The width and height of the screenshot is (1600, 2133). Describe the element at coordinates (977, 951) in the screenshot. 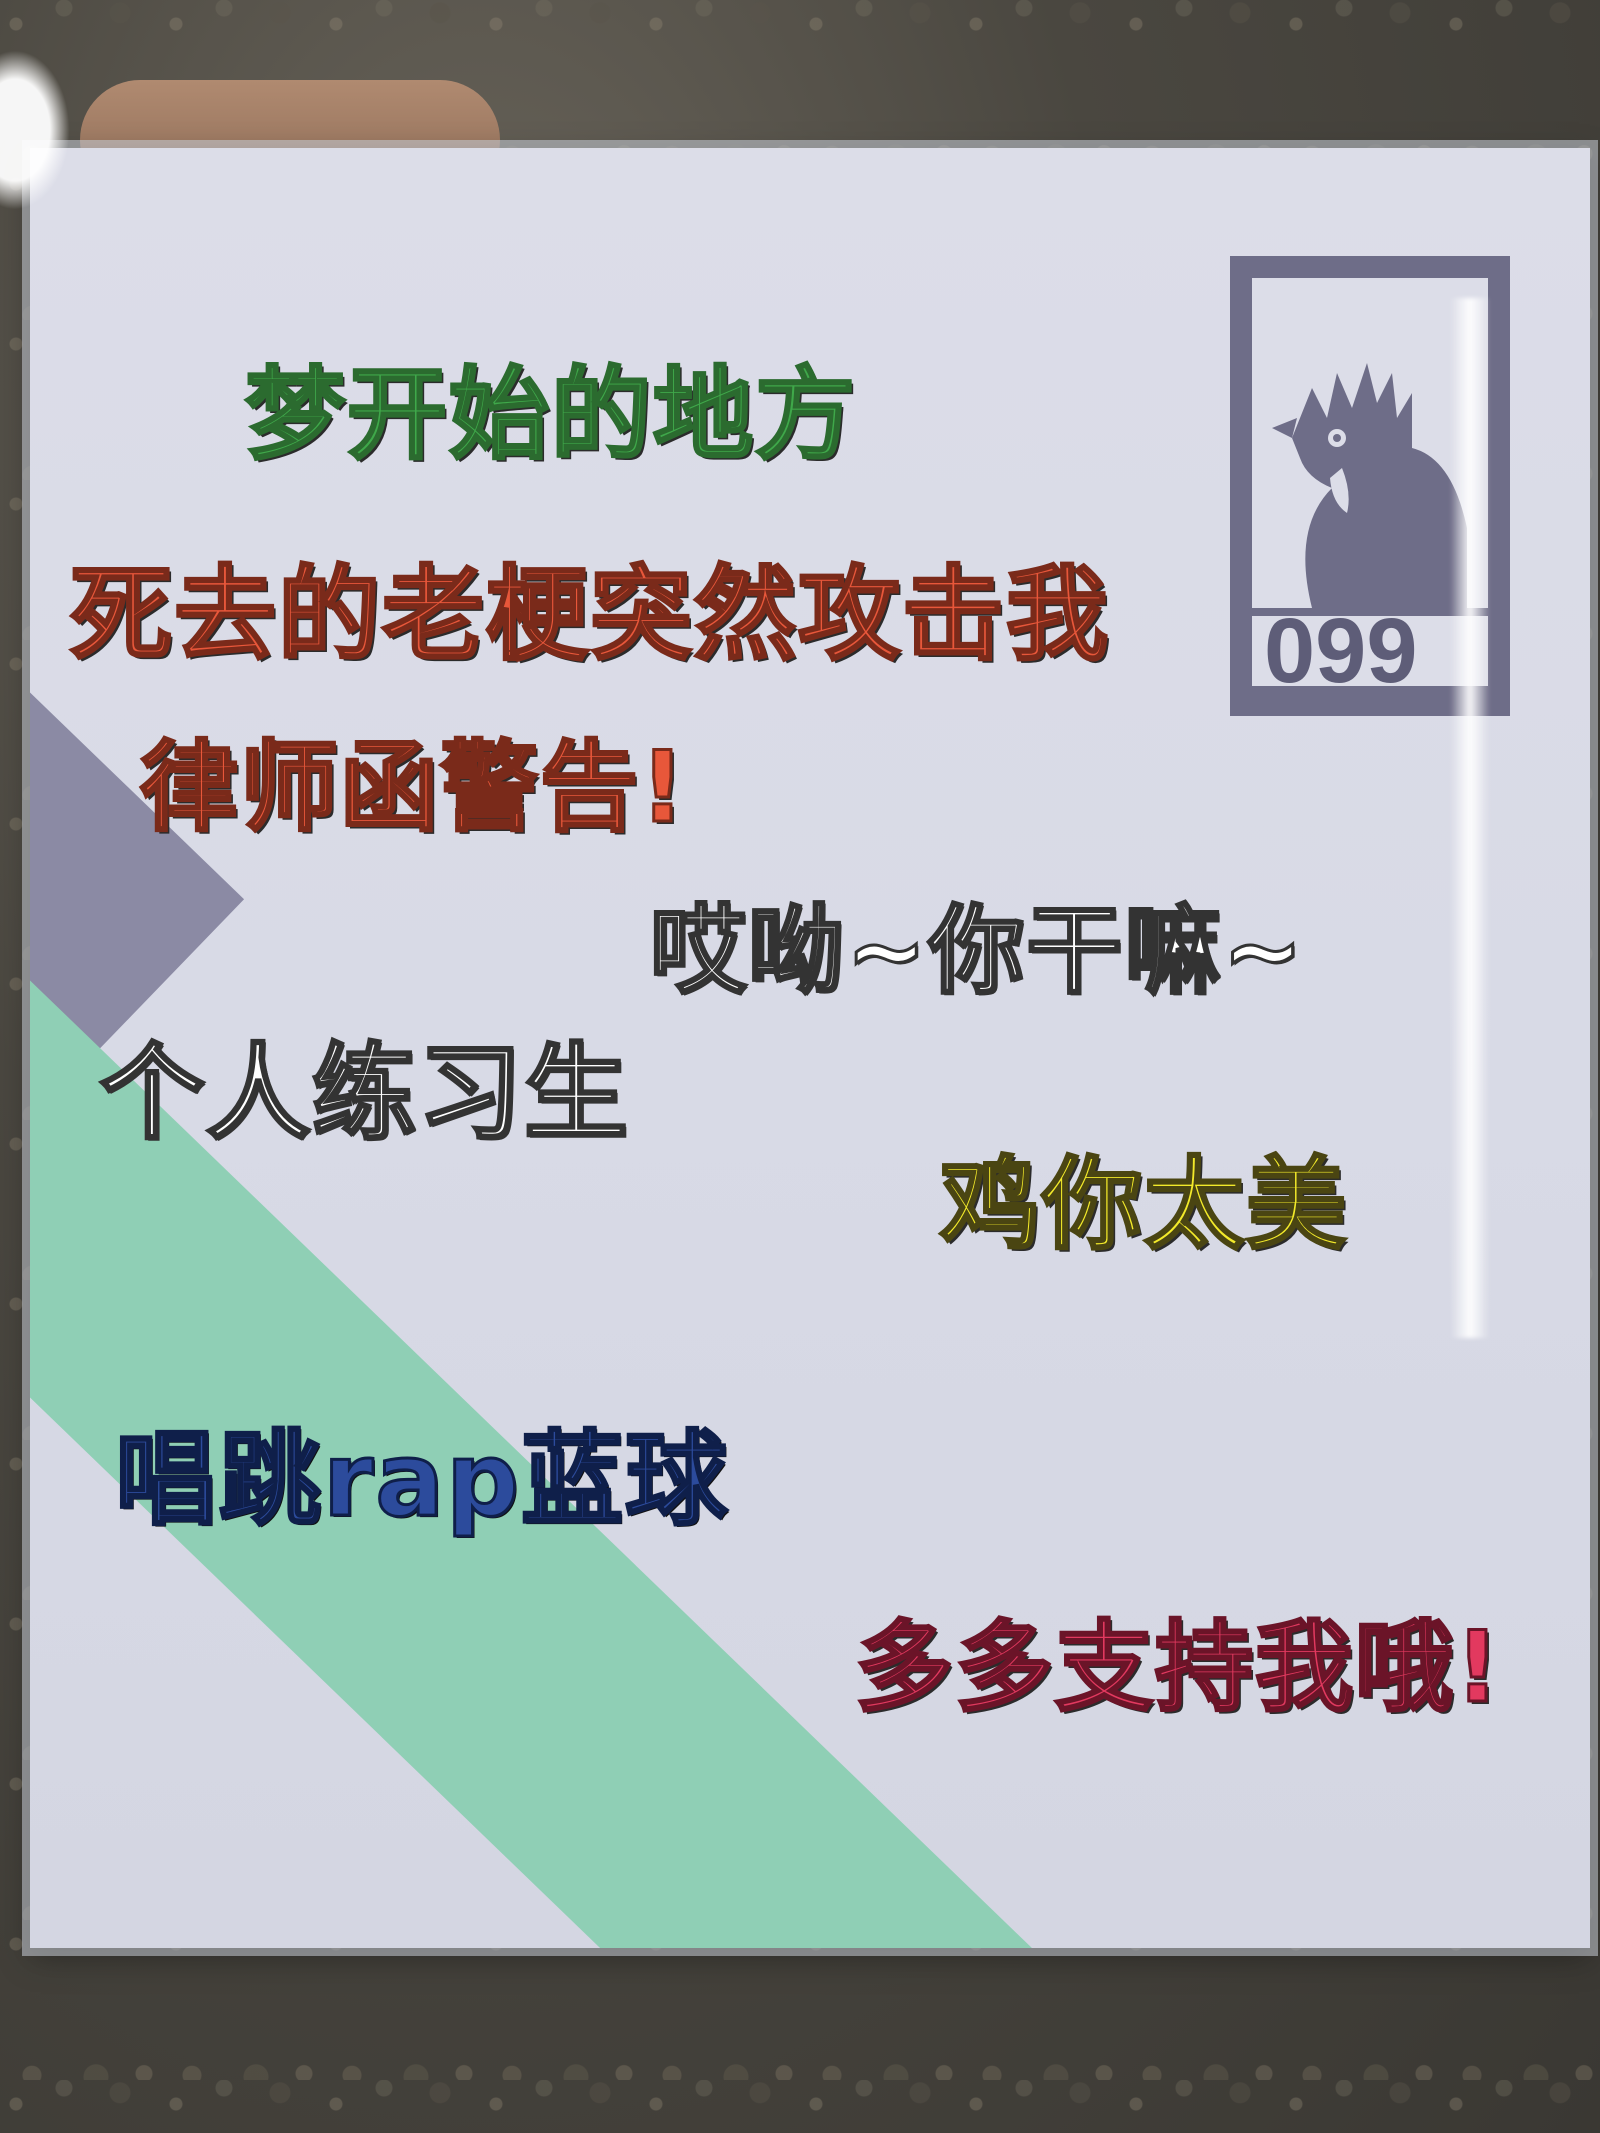

I see `phrase-4: 哎呦~你干嘛~` at that location.